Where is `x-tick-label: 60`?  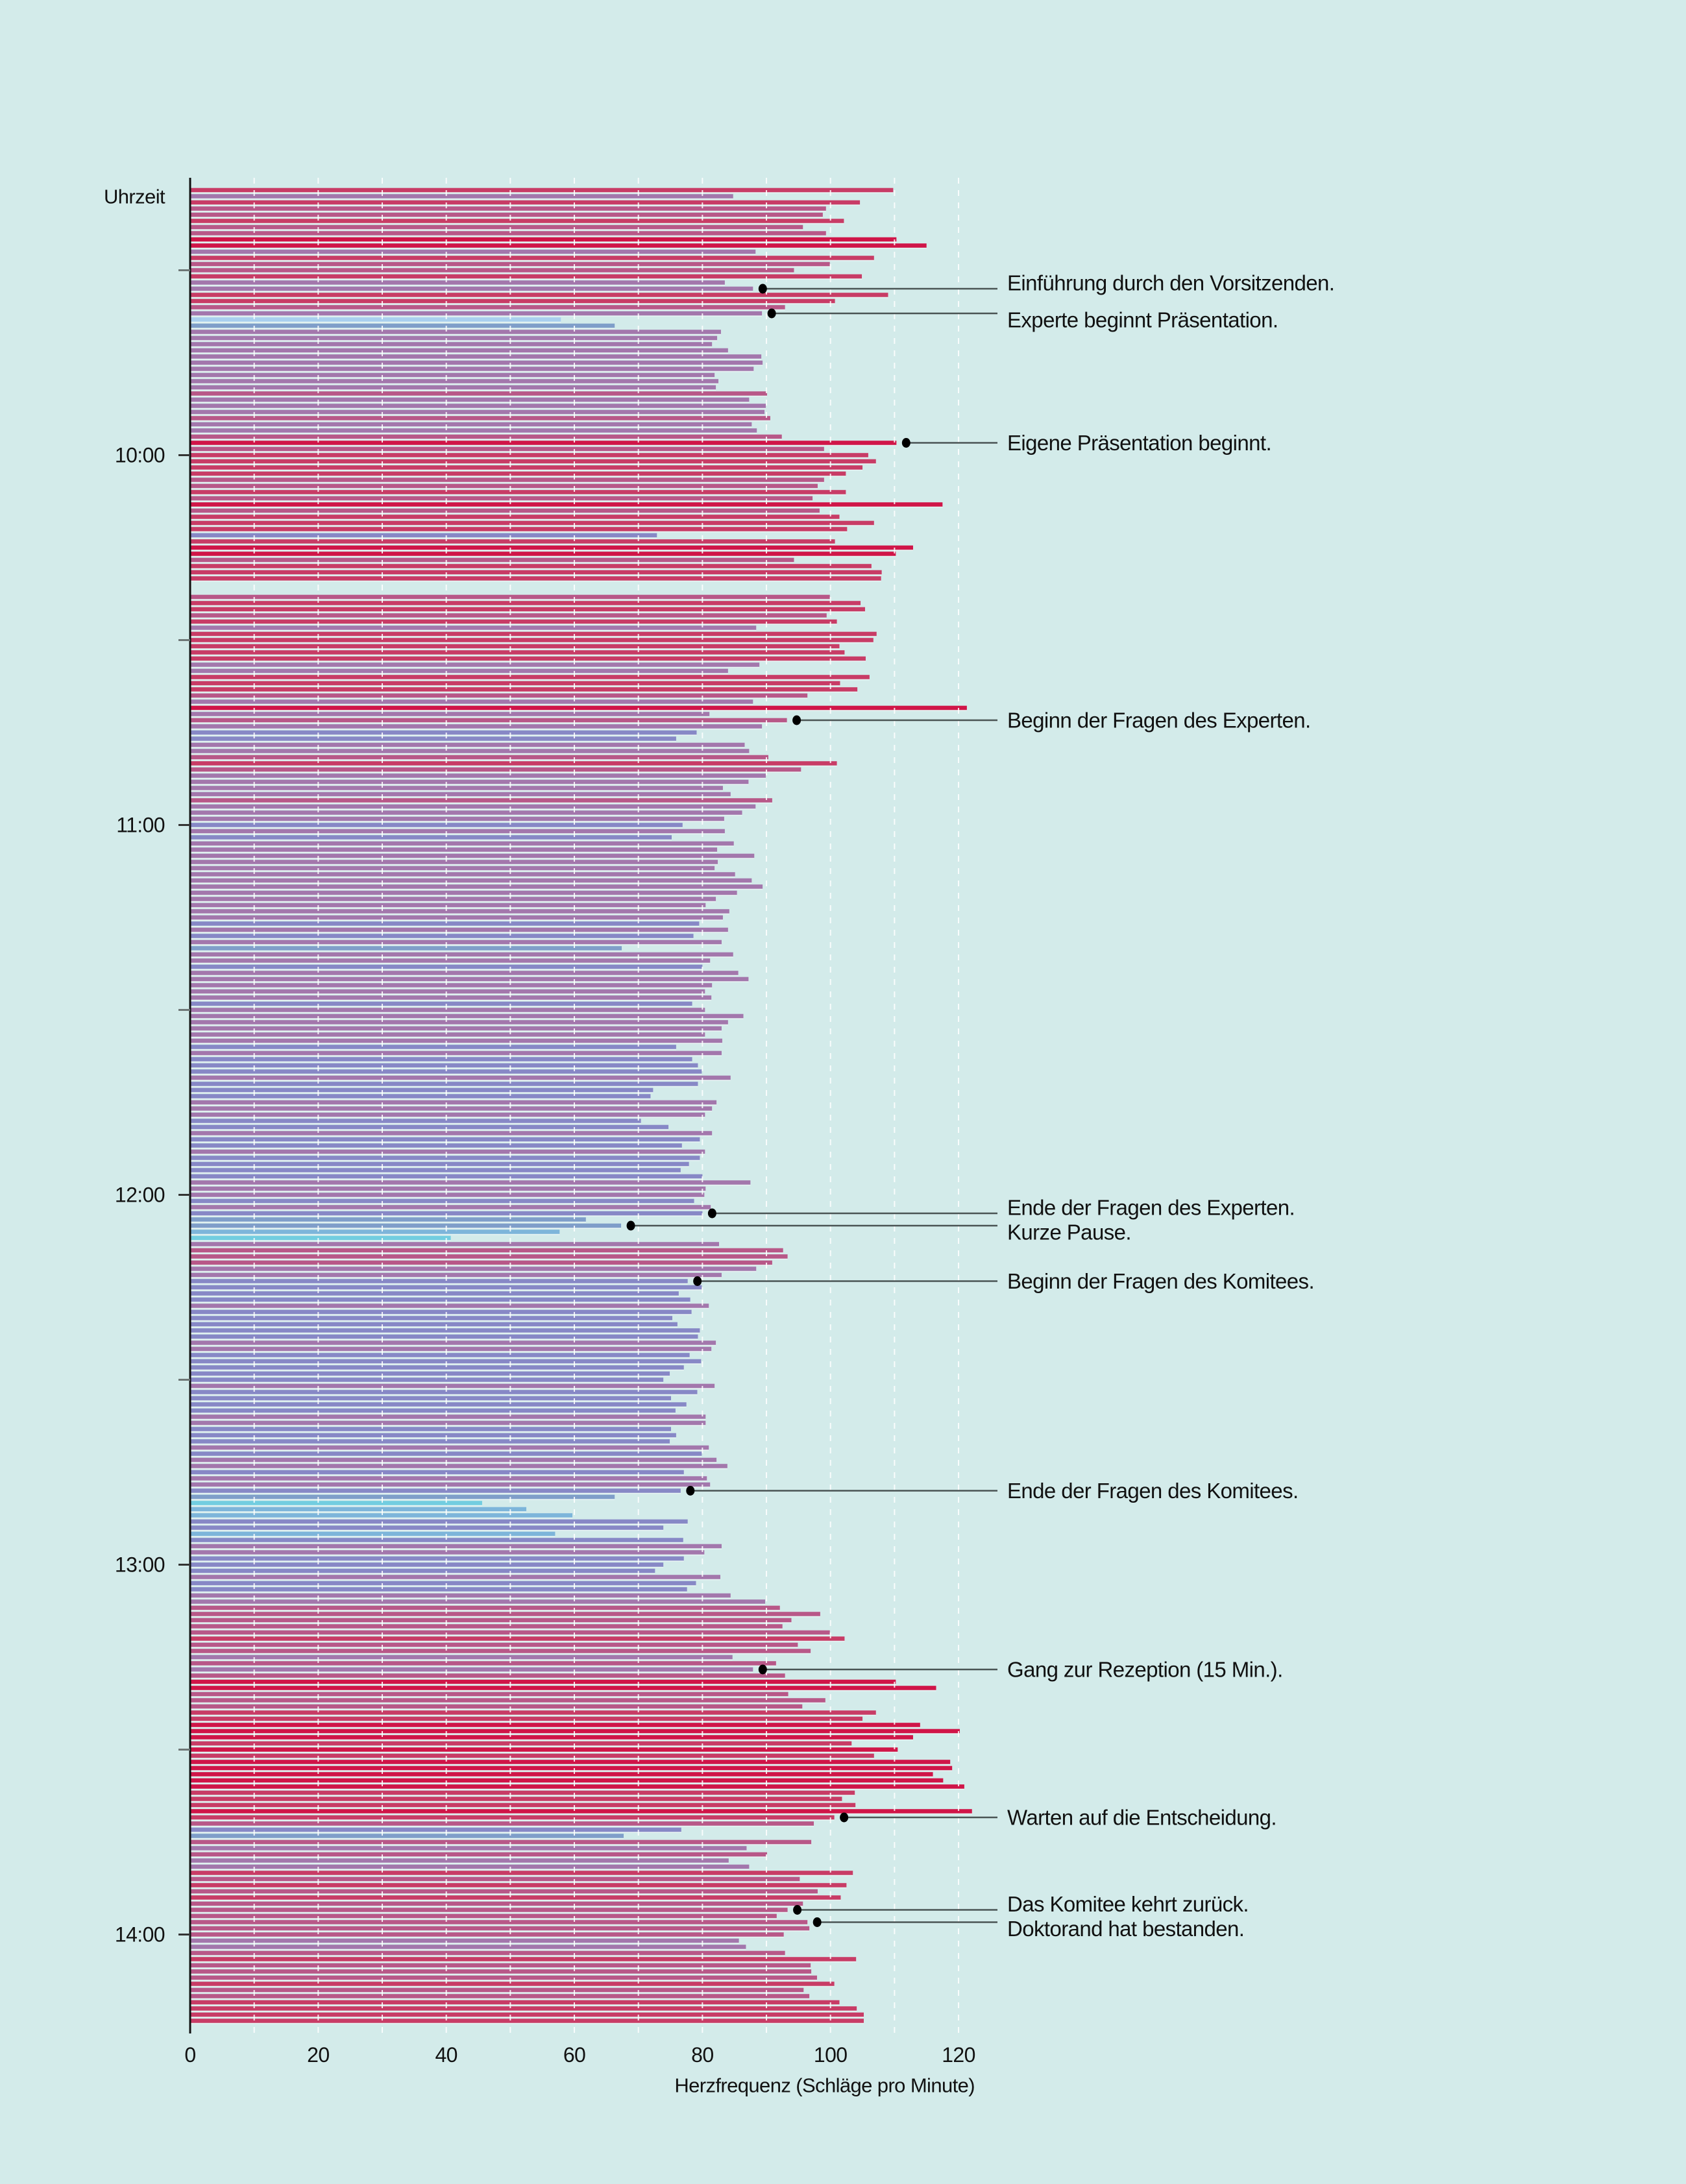 x-tick-label: 60 is located at coordinates (574, 2055).